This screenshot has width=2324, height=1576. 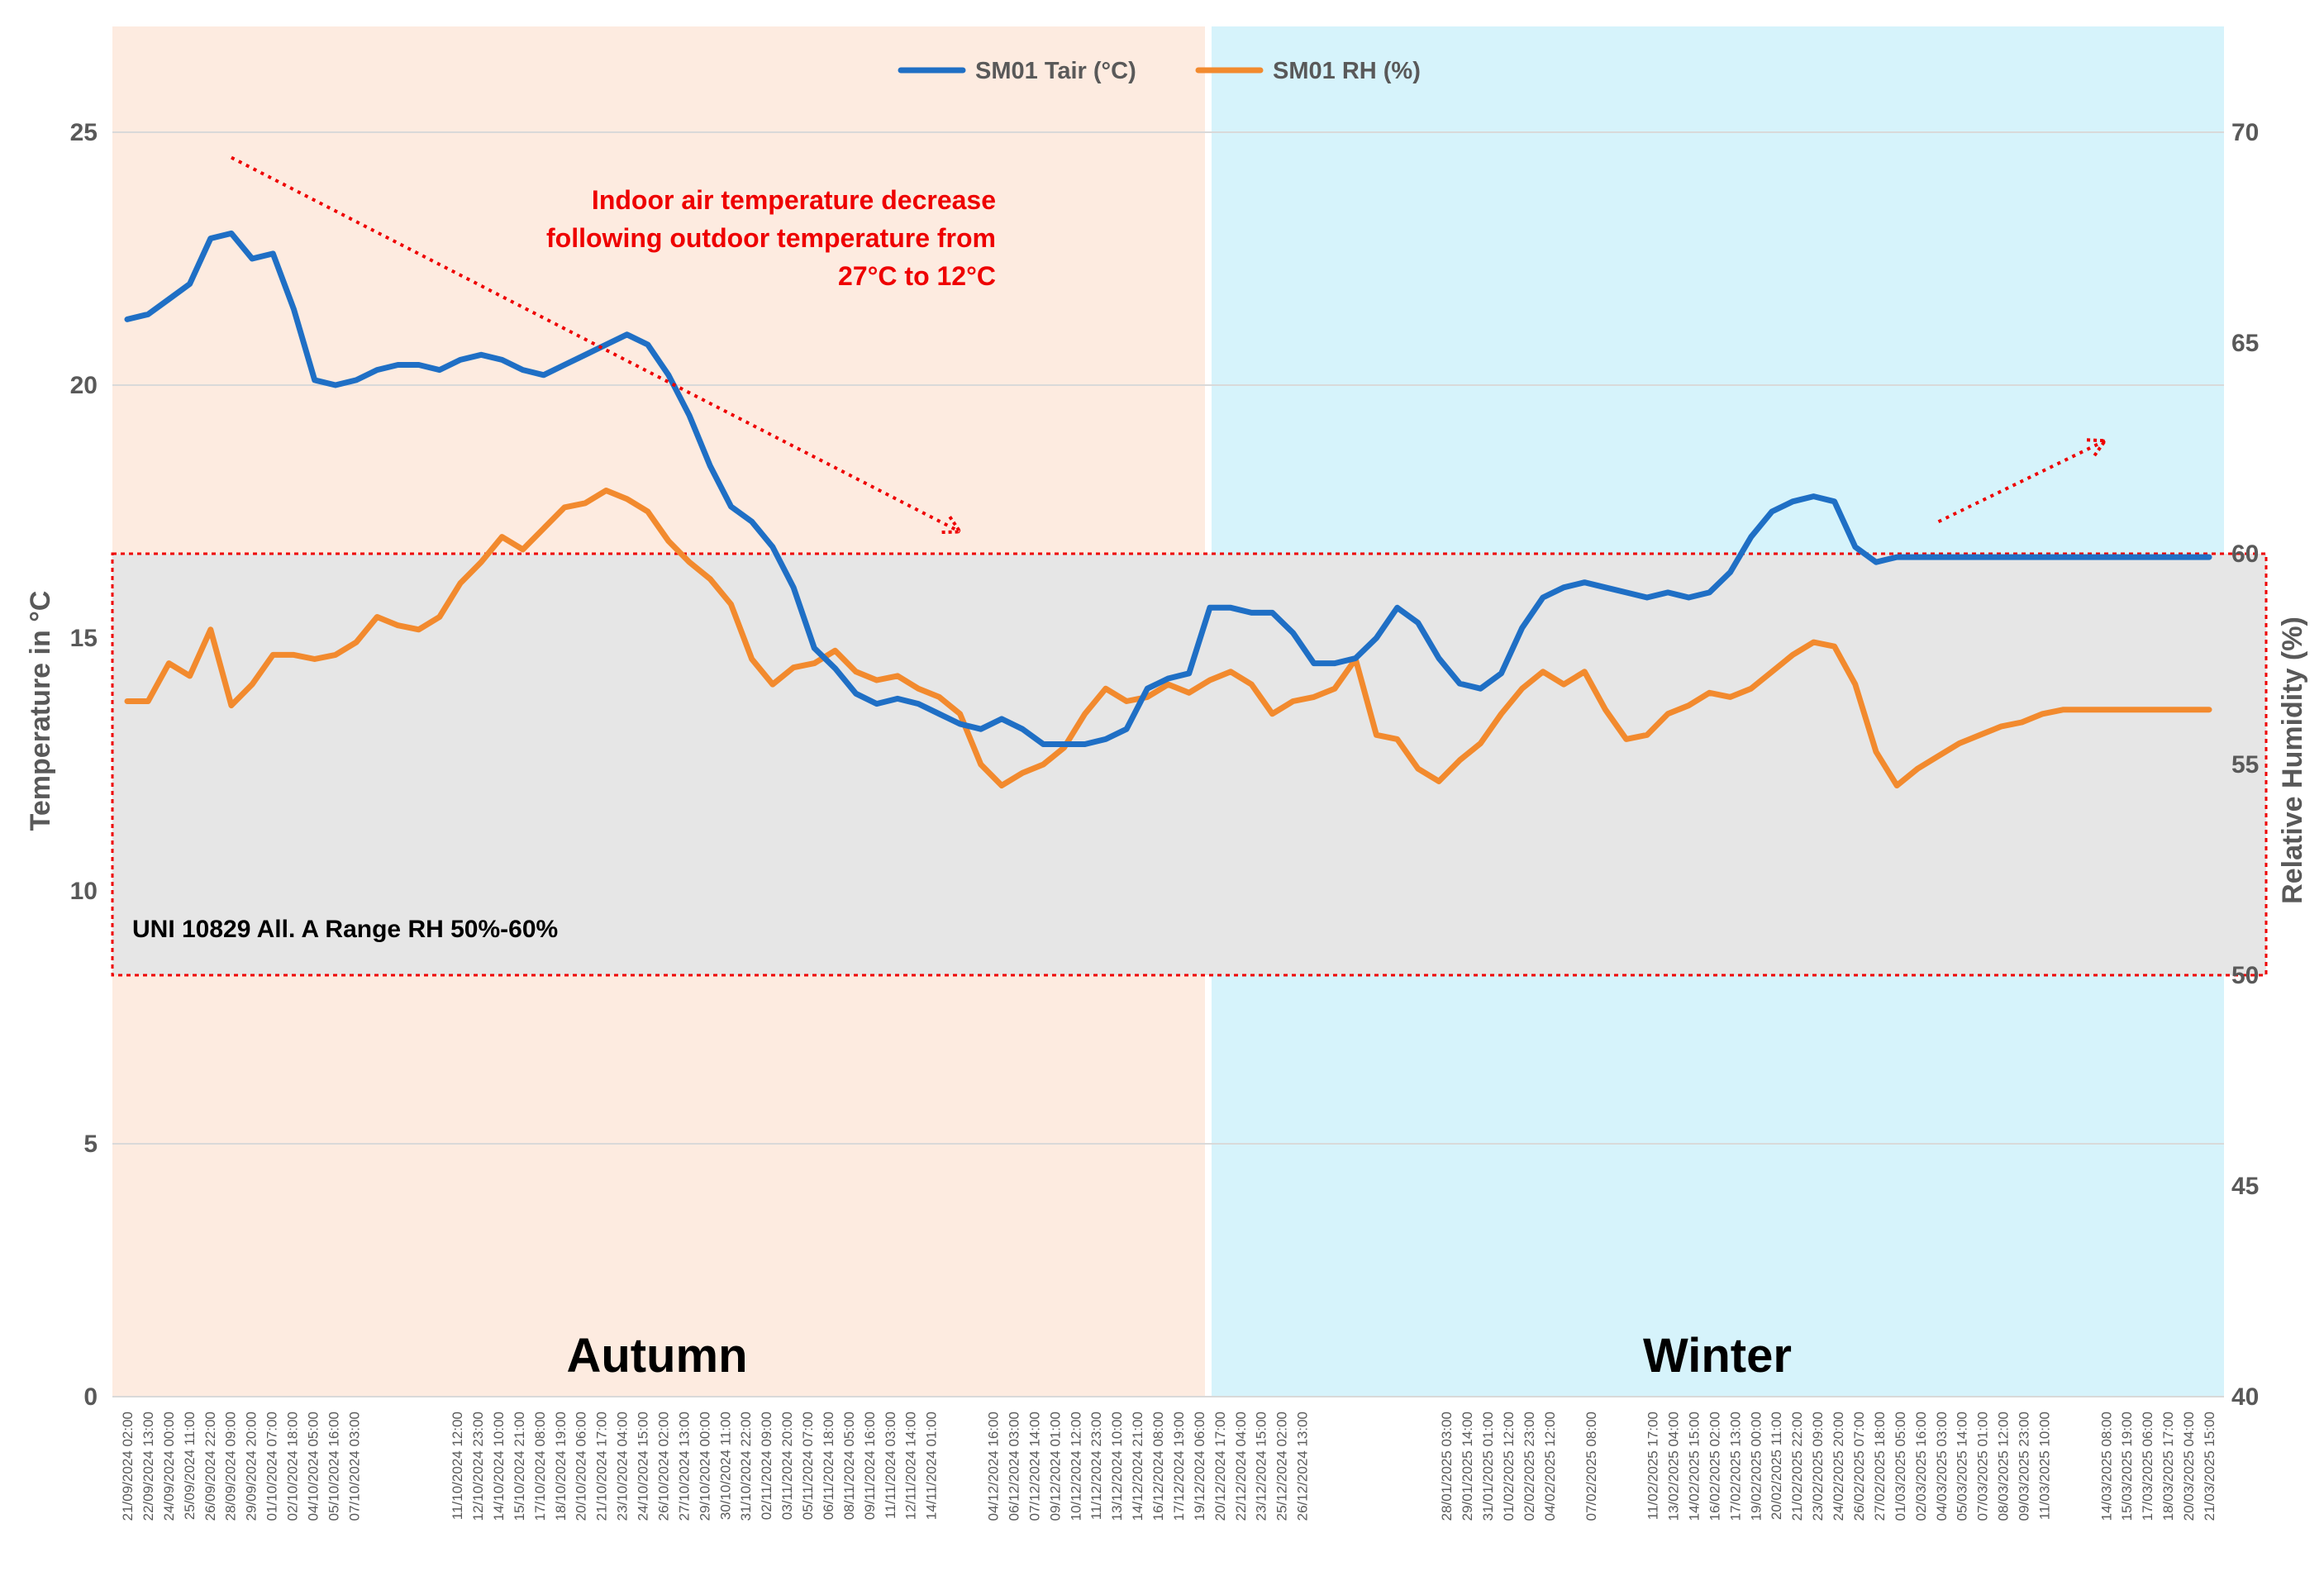 I want to click on x-tick-label: 27/02/2025 18:00, so click(x=1880, y=1466).